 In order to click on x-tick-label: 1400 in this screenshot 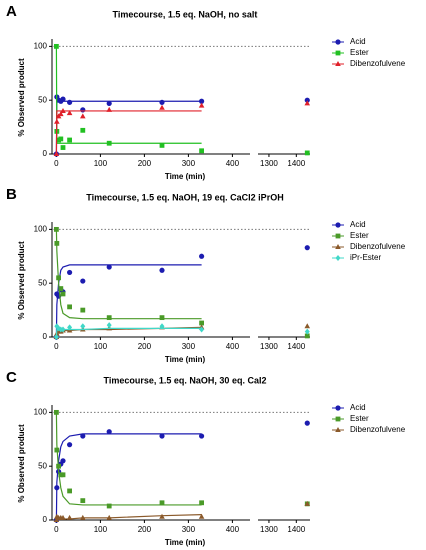, I will do `click(296, 163)`.